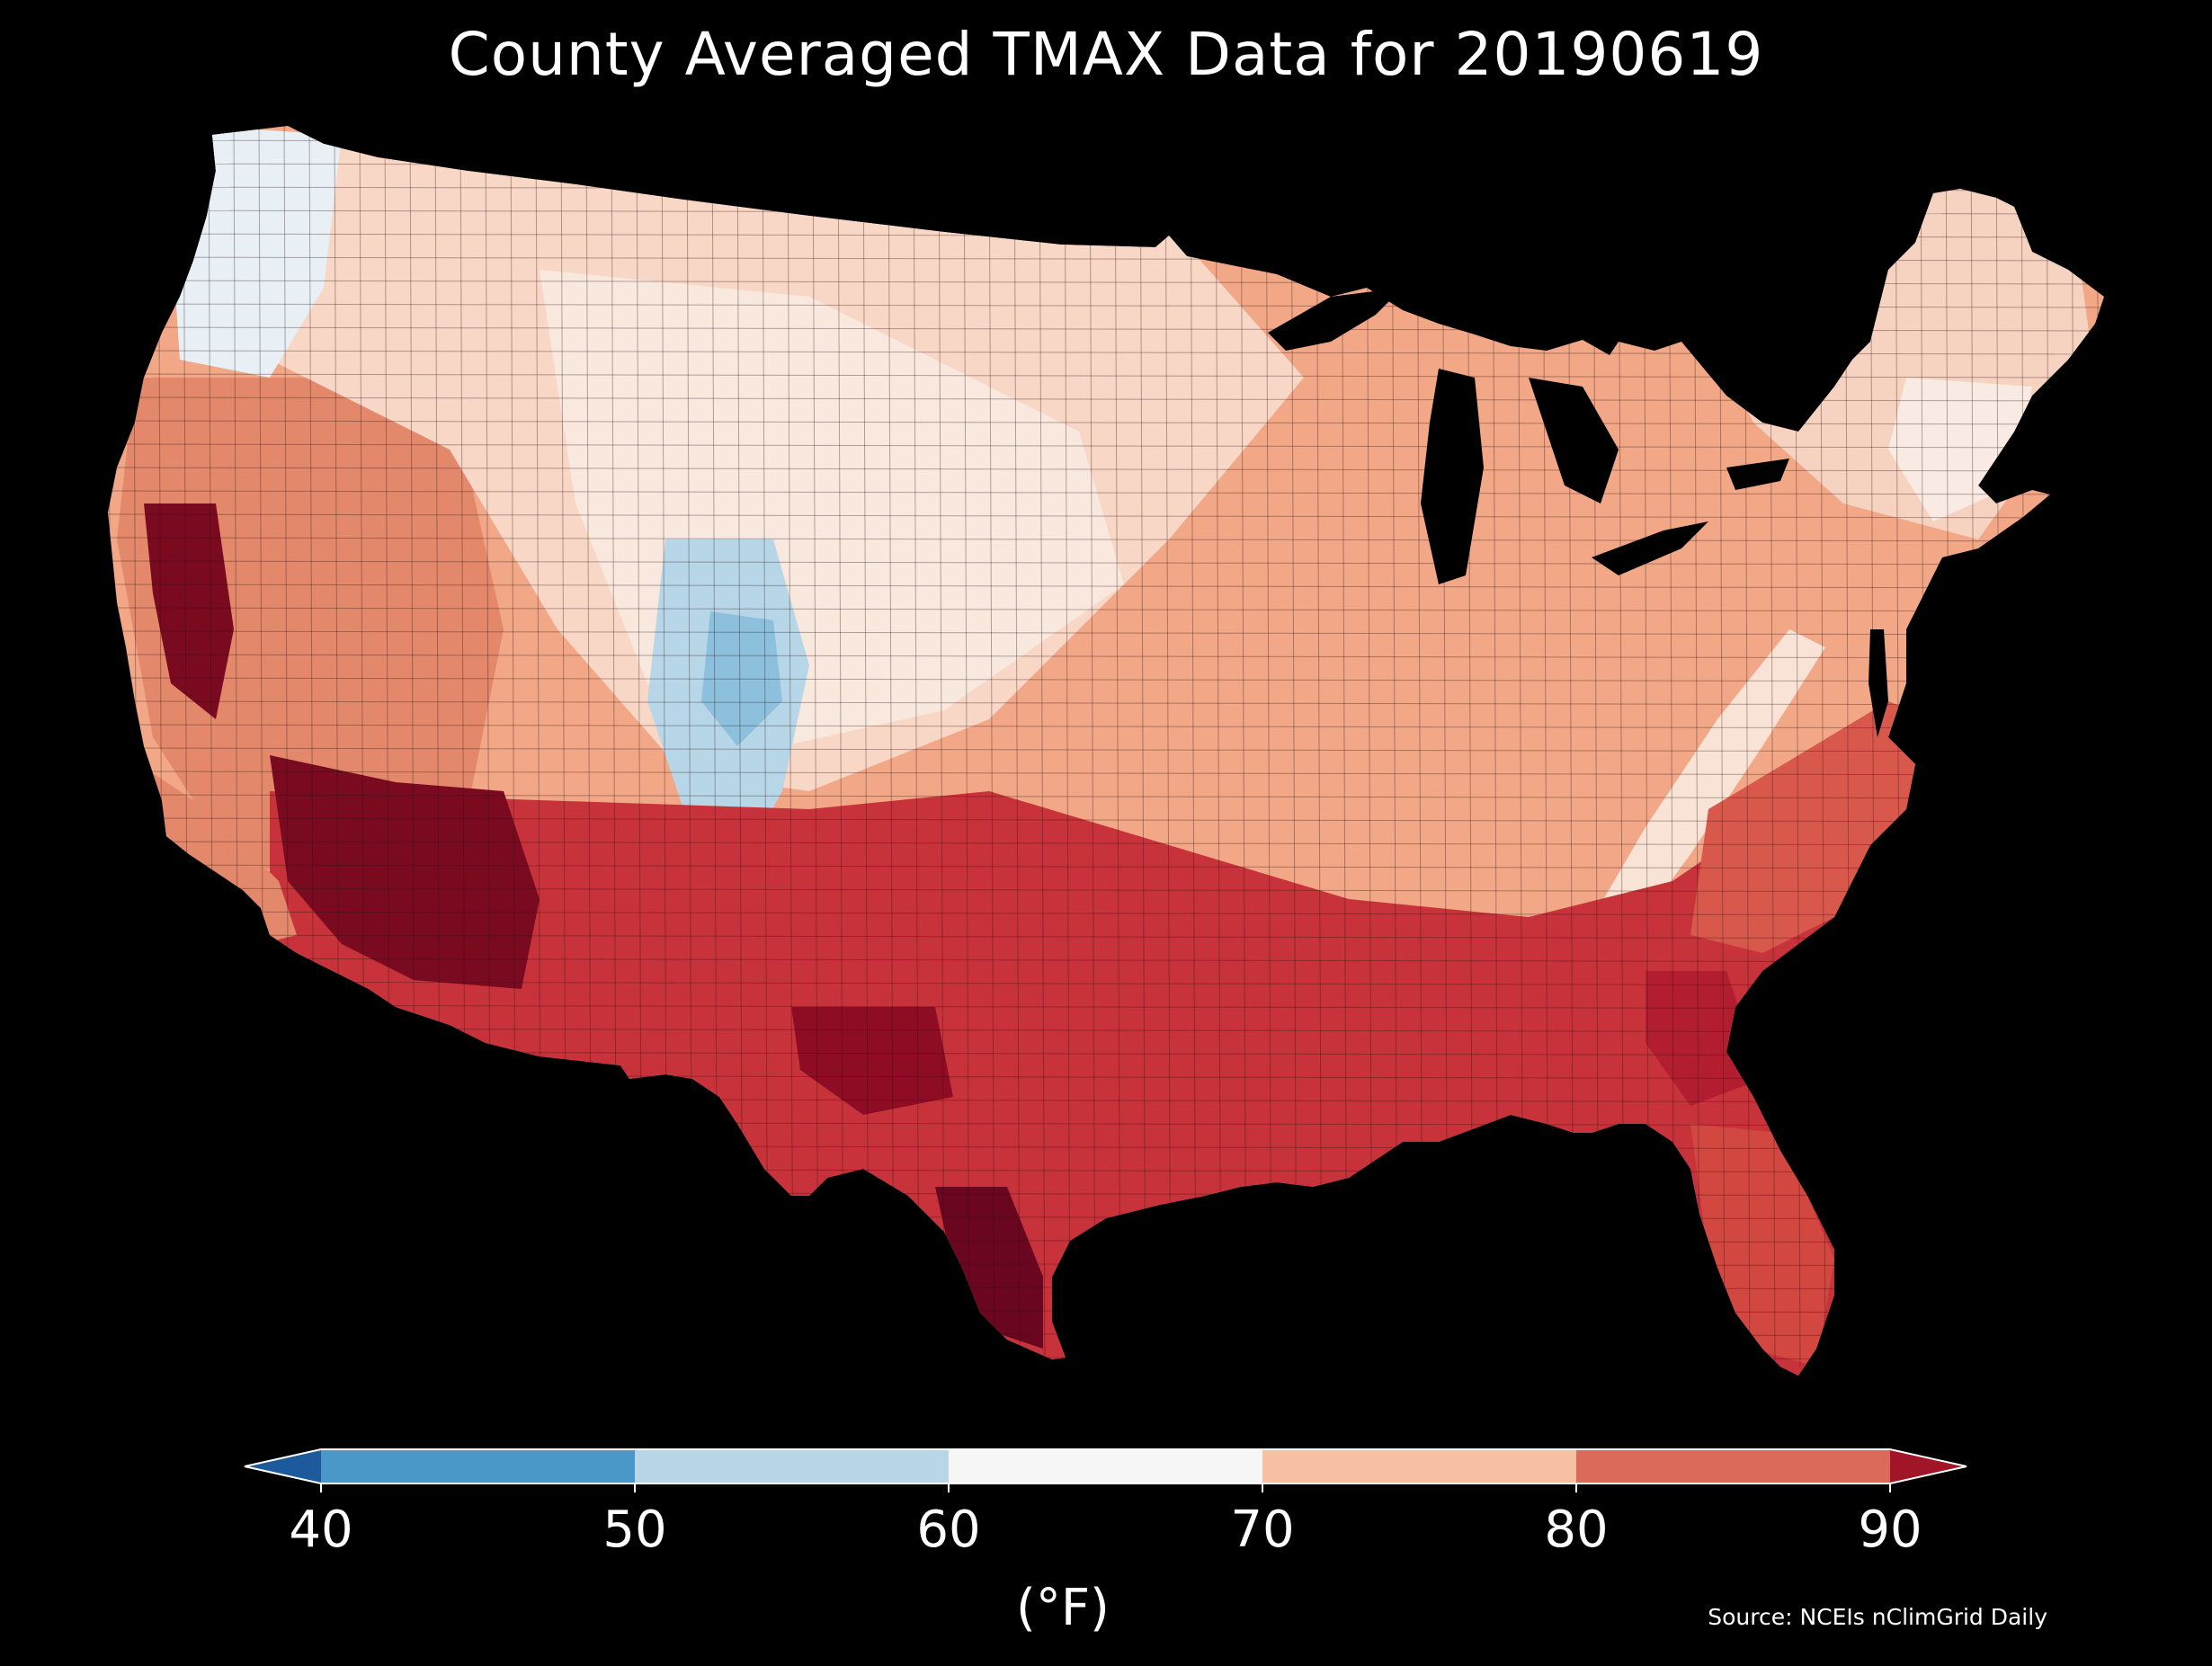 This screenshot has width=2212, height=1666. I want to click on region-central-valley, so click(189, 611).